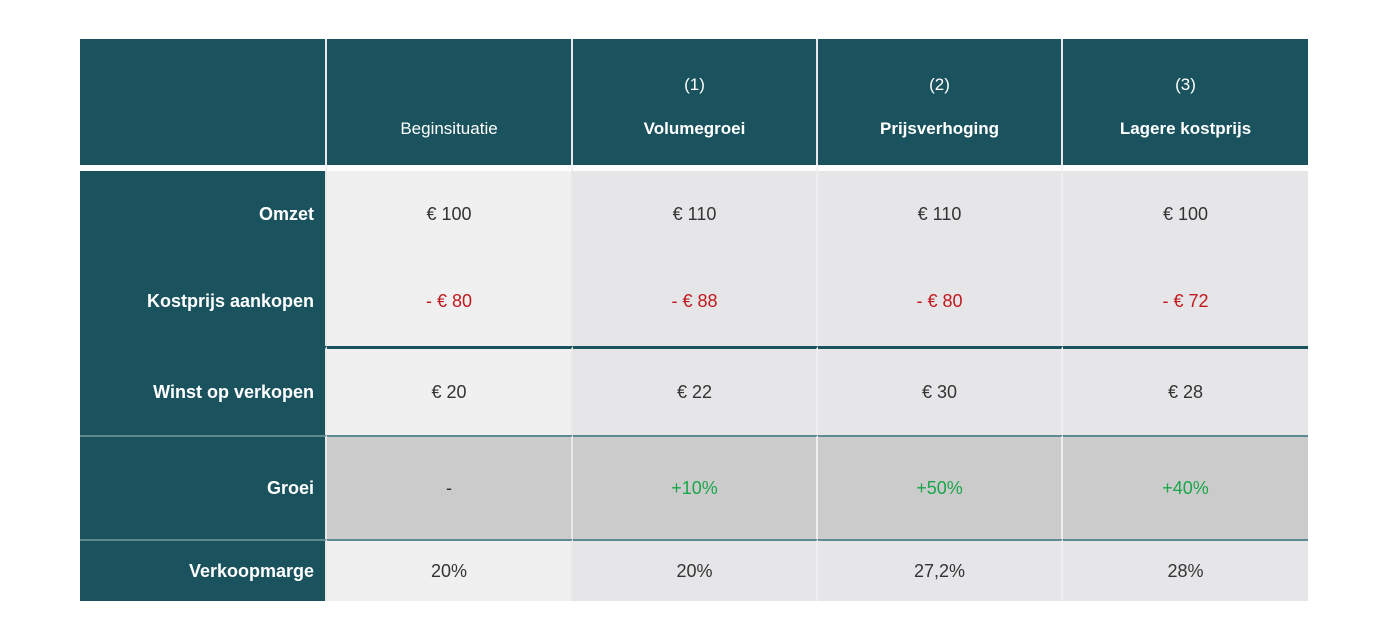 Image resolution: width=1386 pixels, height=636 pixels. Describe the element at coordinates (695, 487) in the screenshot. I see `table-cell: +10%` at that location.